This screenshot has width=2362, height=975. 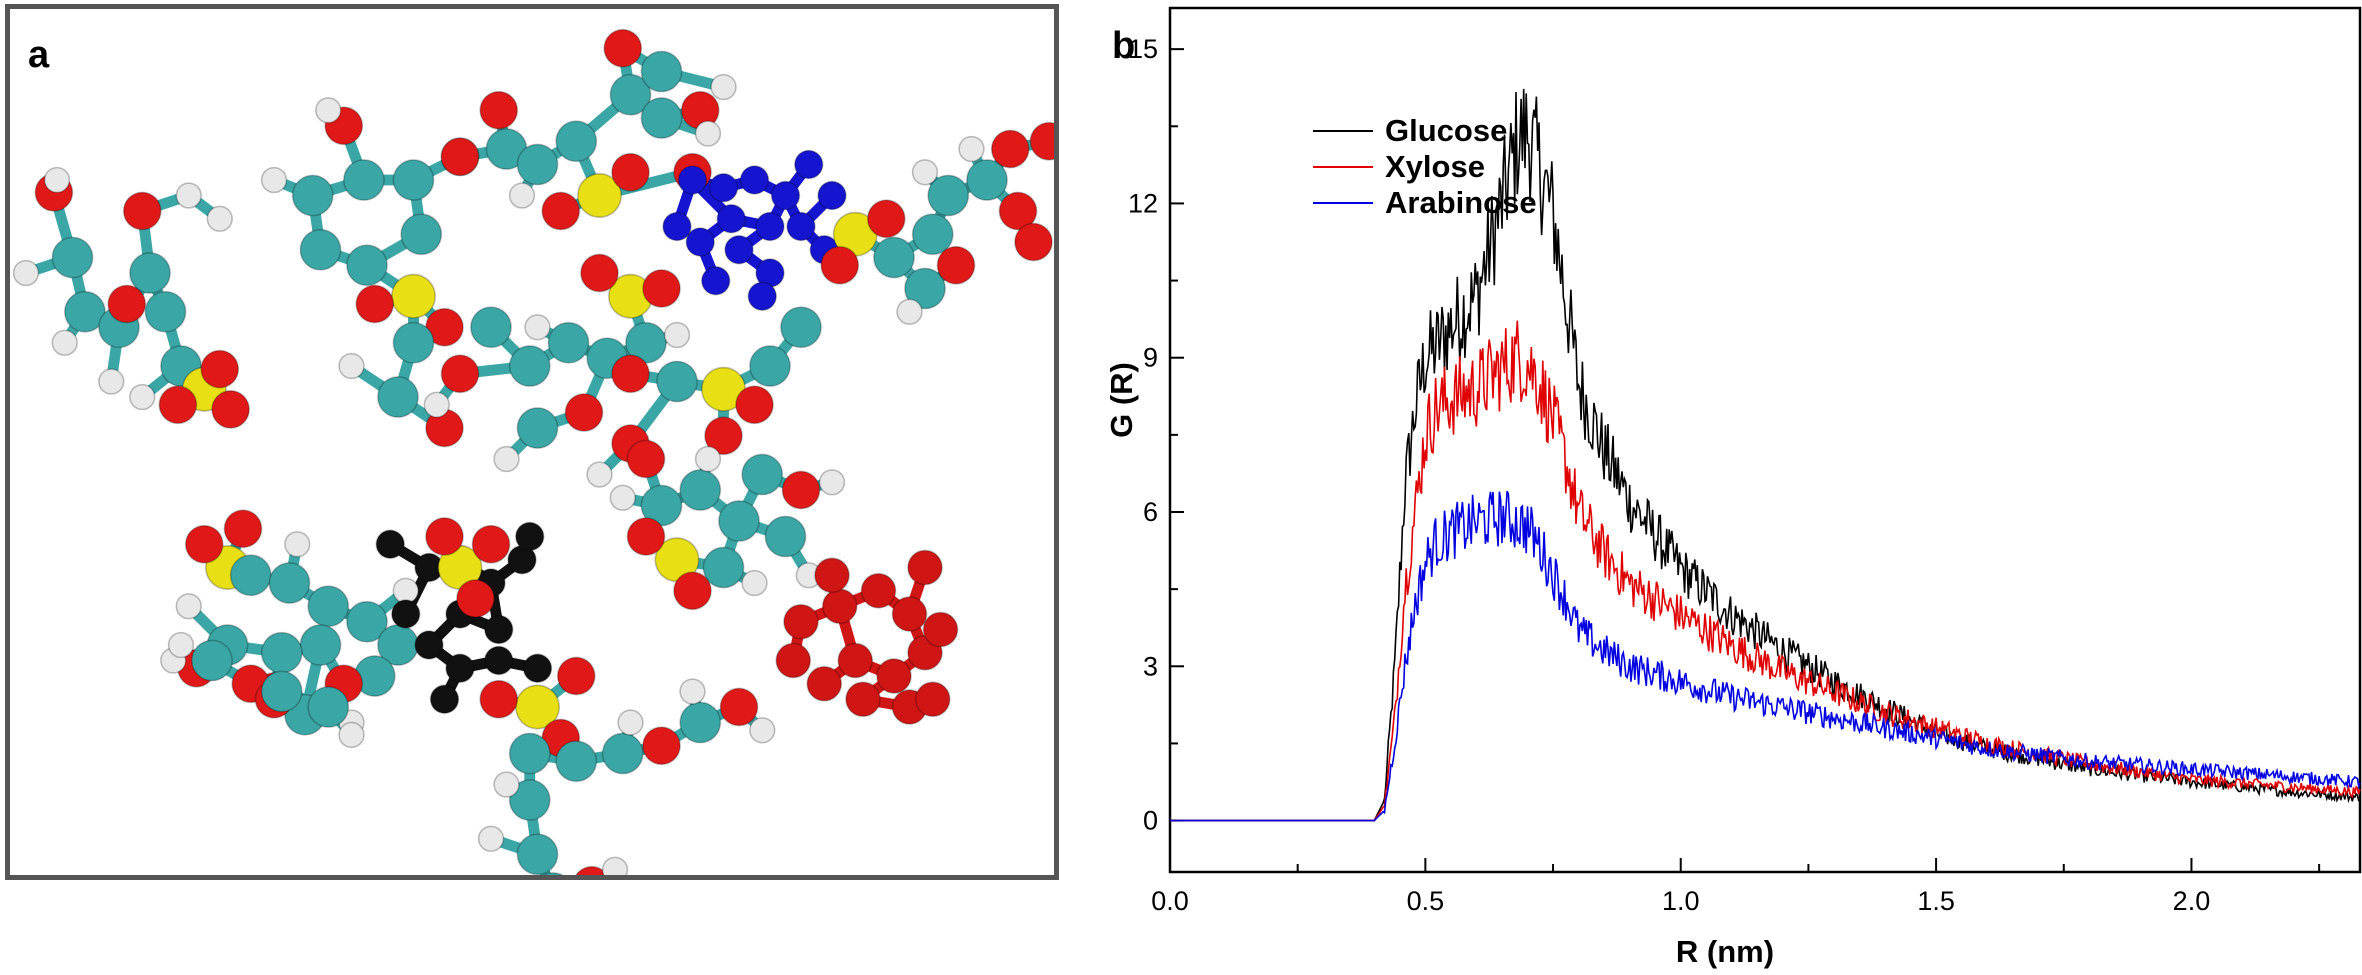 What do you see at coordinates (1461, 202) in the screenshot?
I see `legend-label-arabinose: Arabinose` at bounding box center [1461, 202].